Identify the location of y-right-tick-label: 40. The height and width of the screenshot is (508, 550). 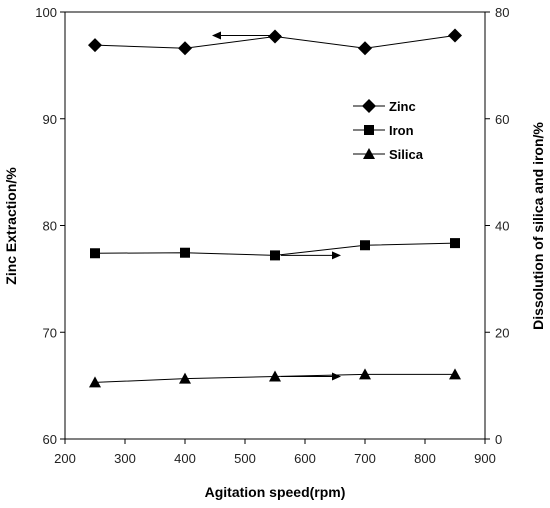
(502, 226).